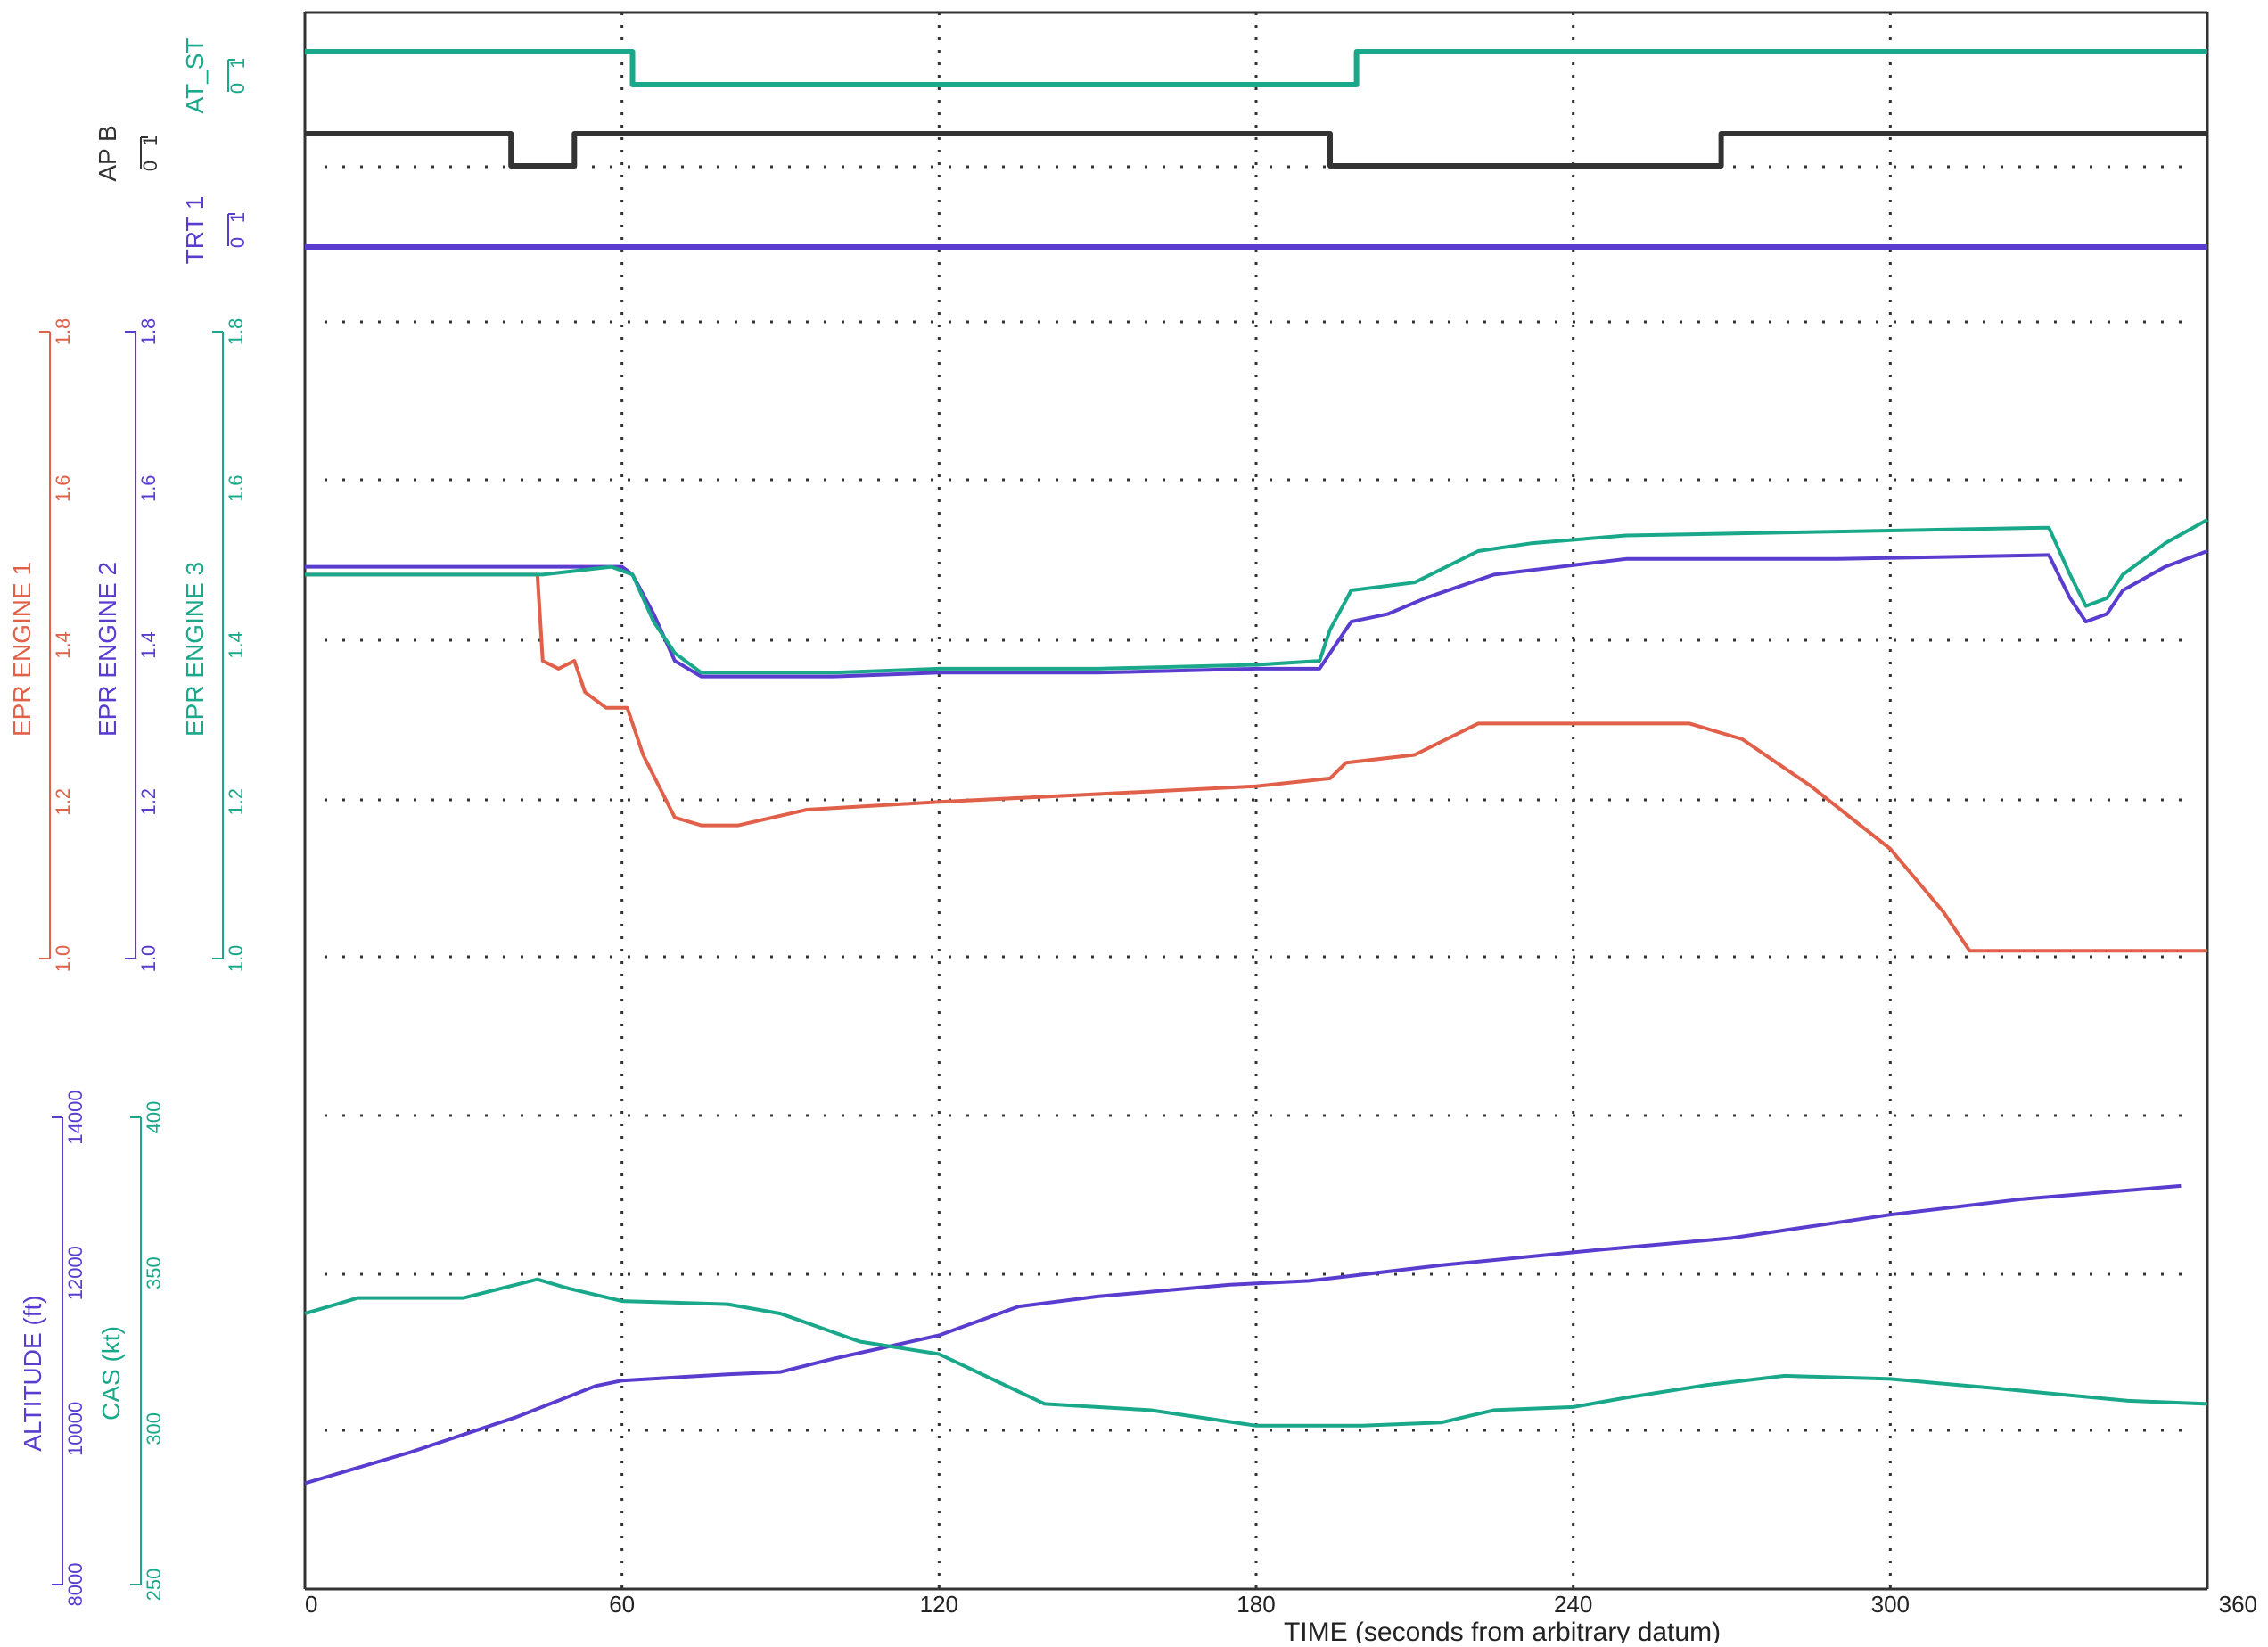 The height and width of the screenshot is (1647, 2268). Describe the element at coordinates (939, 1605) in the screenshot. I see `x-tick-label: 120` at that location.